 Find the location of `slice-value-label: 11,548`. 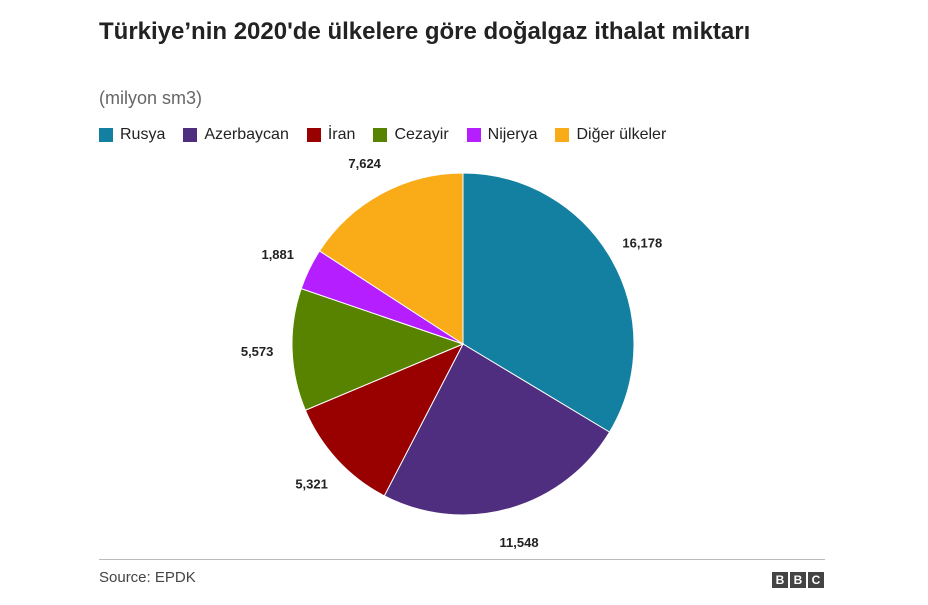

slice-value-label: 11,548 is located at coordinates (519, 542).